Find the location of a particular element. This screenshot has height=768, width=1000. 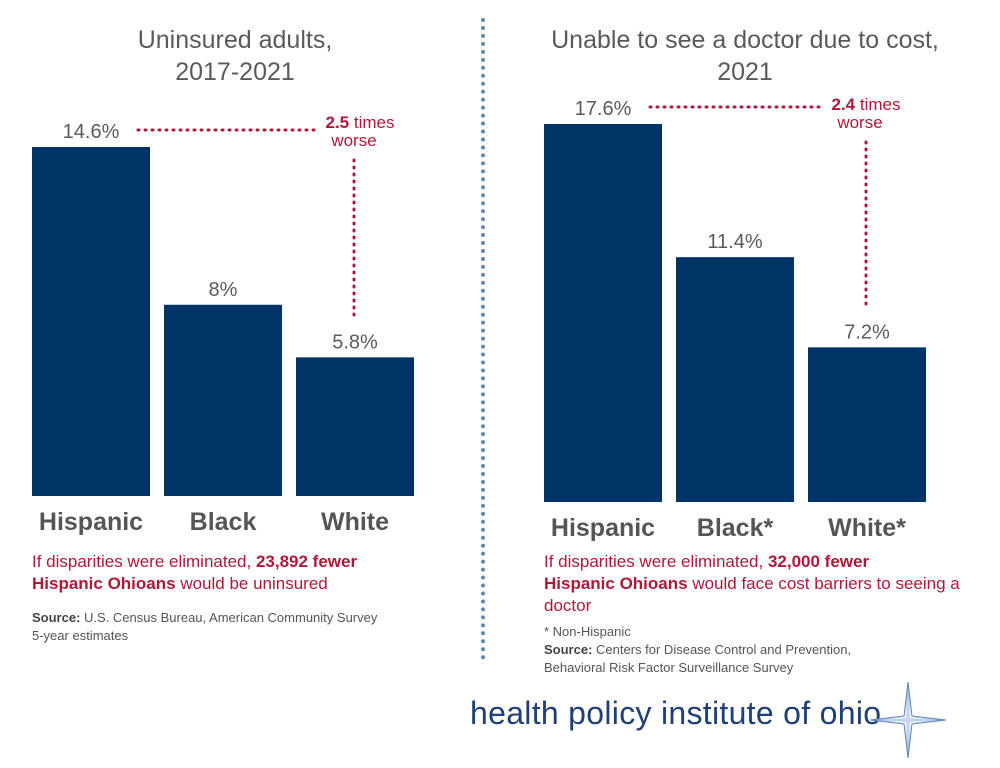

chart-title: Uninsured adults, 2017-2021 is located at coordinates (235, 56).